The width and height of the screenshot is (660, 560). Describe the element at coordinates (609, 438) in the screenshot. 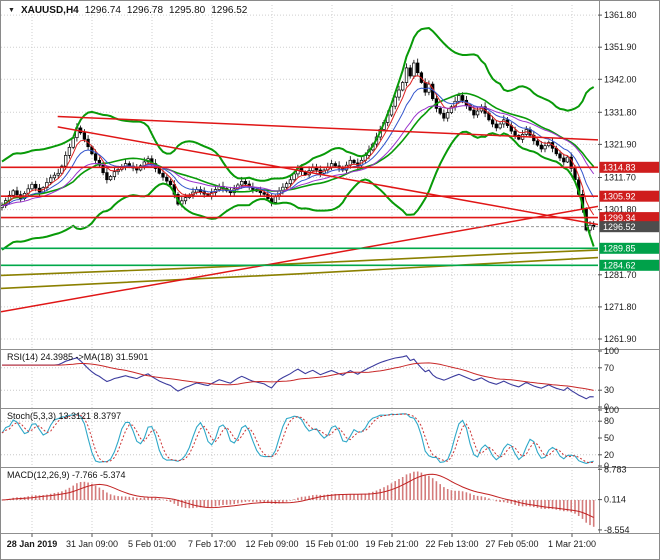

I see `indicator-axis-label: 50` at that location.